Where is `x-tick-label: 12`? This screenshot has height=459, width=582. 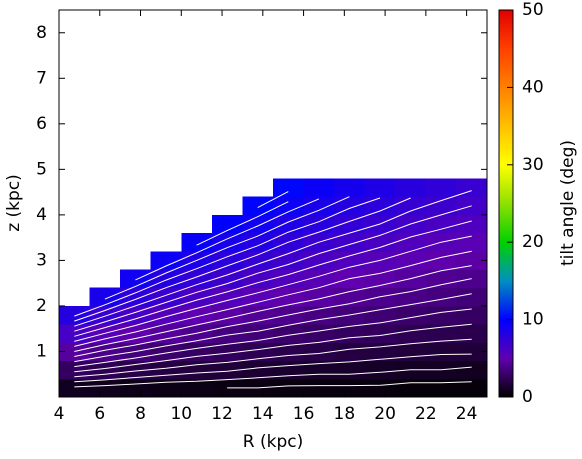
x-tick-label: 12 is located at coordinates (222, 414).